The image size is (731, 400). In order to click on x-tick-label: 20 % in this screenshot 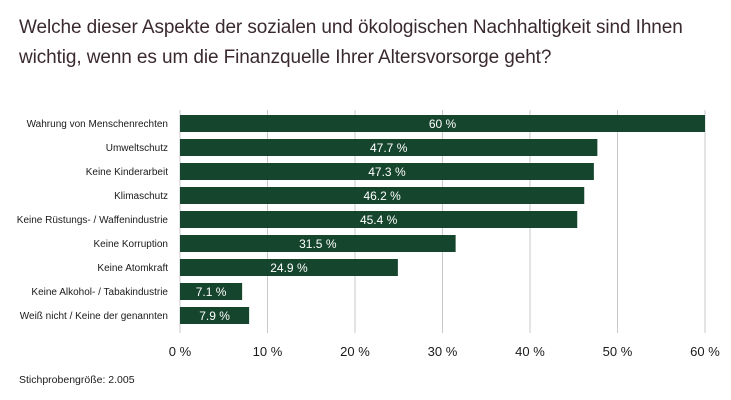, I will do `click(355, 351)`.